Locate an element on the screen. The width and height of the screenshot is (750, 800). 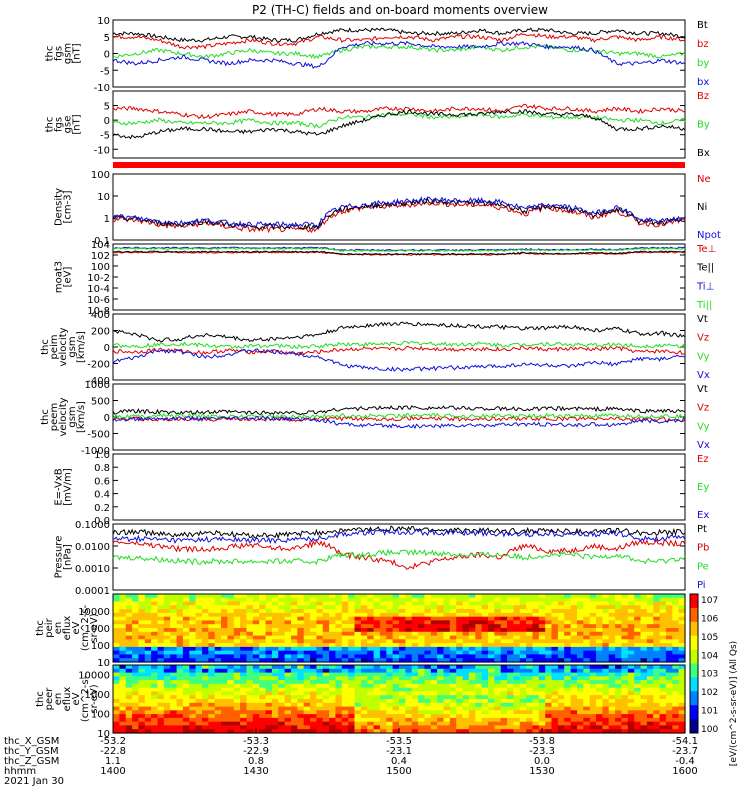
ylabel-line: eV is located at coordinates (76, 627).